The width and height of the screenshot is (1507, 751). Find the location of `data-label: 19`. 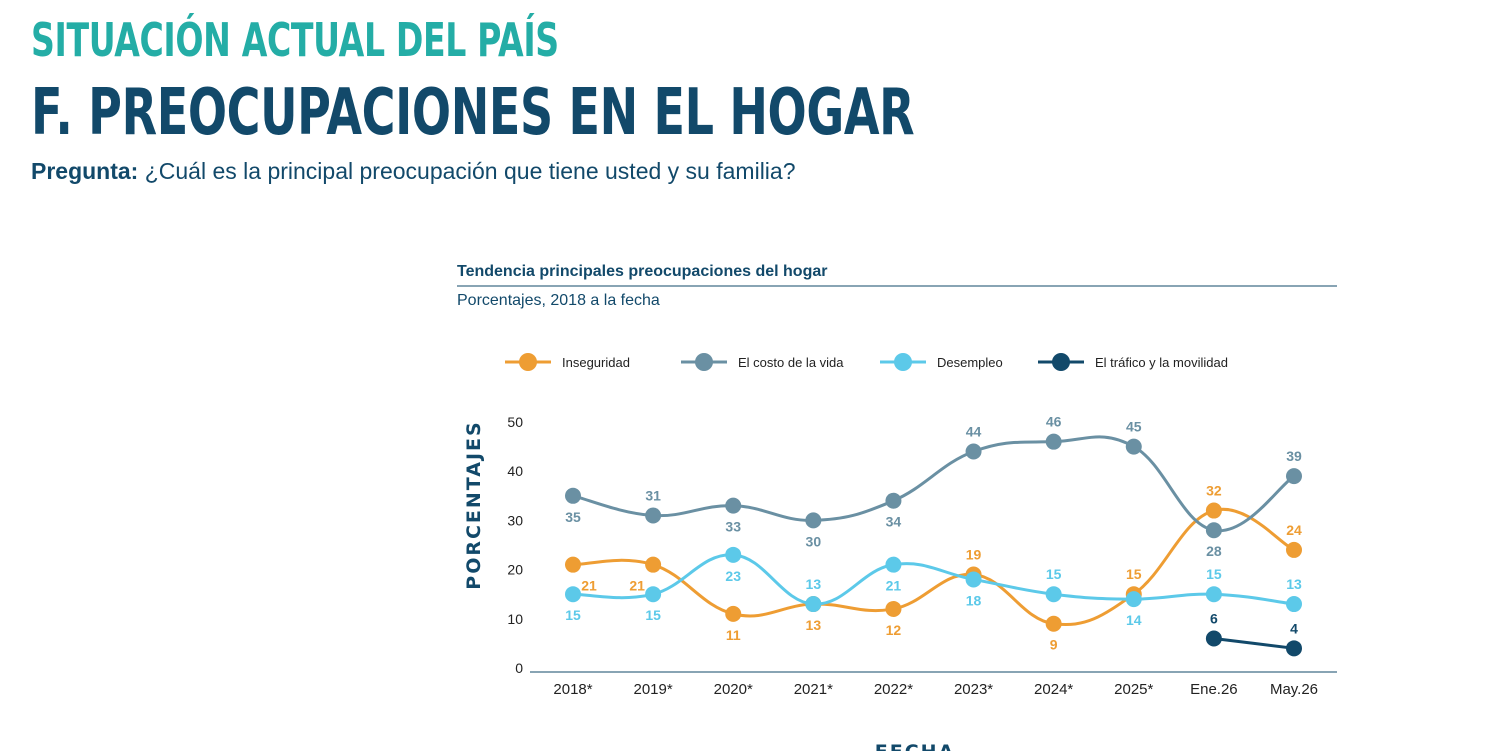

data-label: 19 is located at coordinates (974, 555).